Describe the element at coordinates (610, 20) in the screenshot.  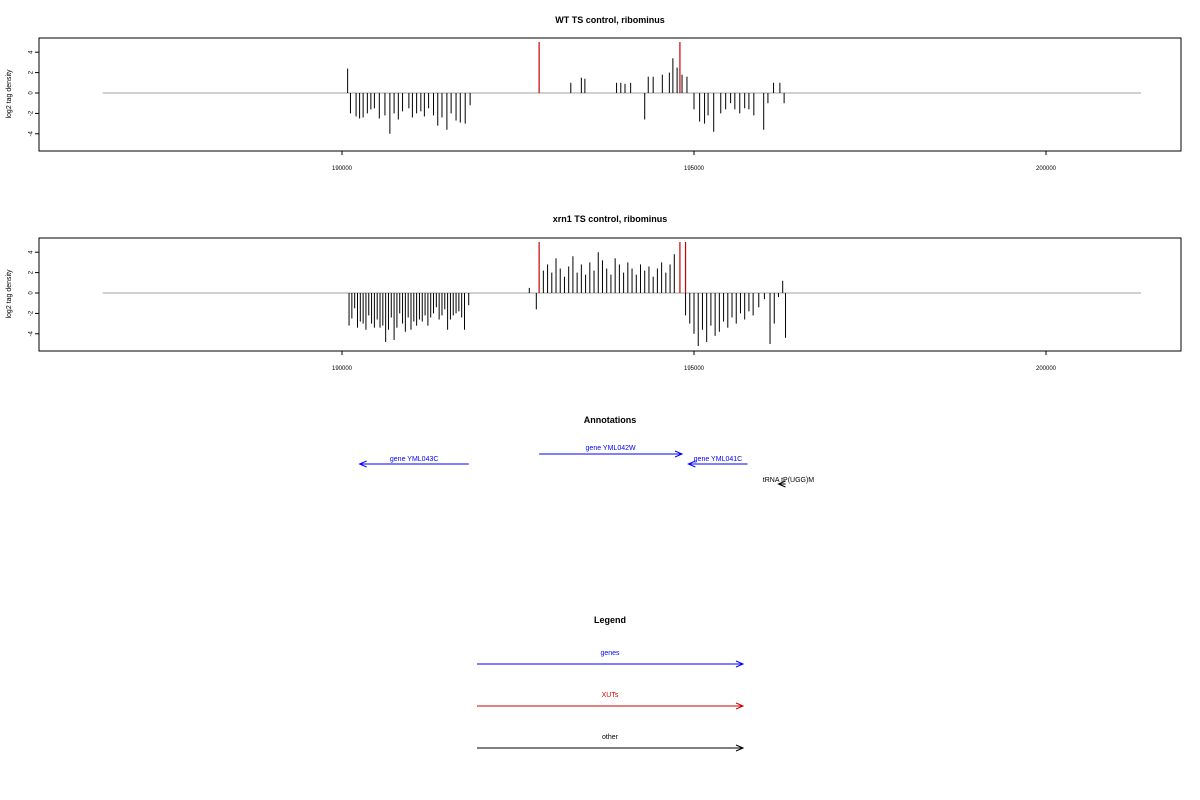
I see `panel-title-wt: WT TS control, ribominus` at that location.